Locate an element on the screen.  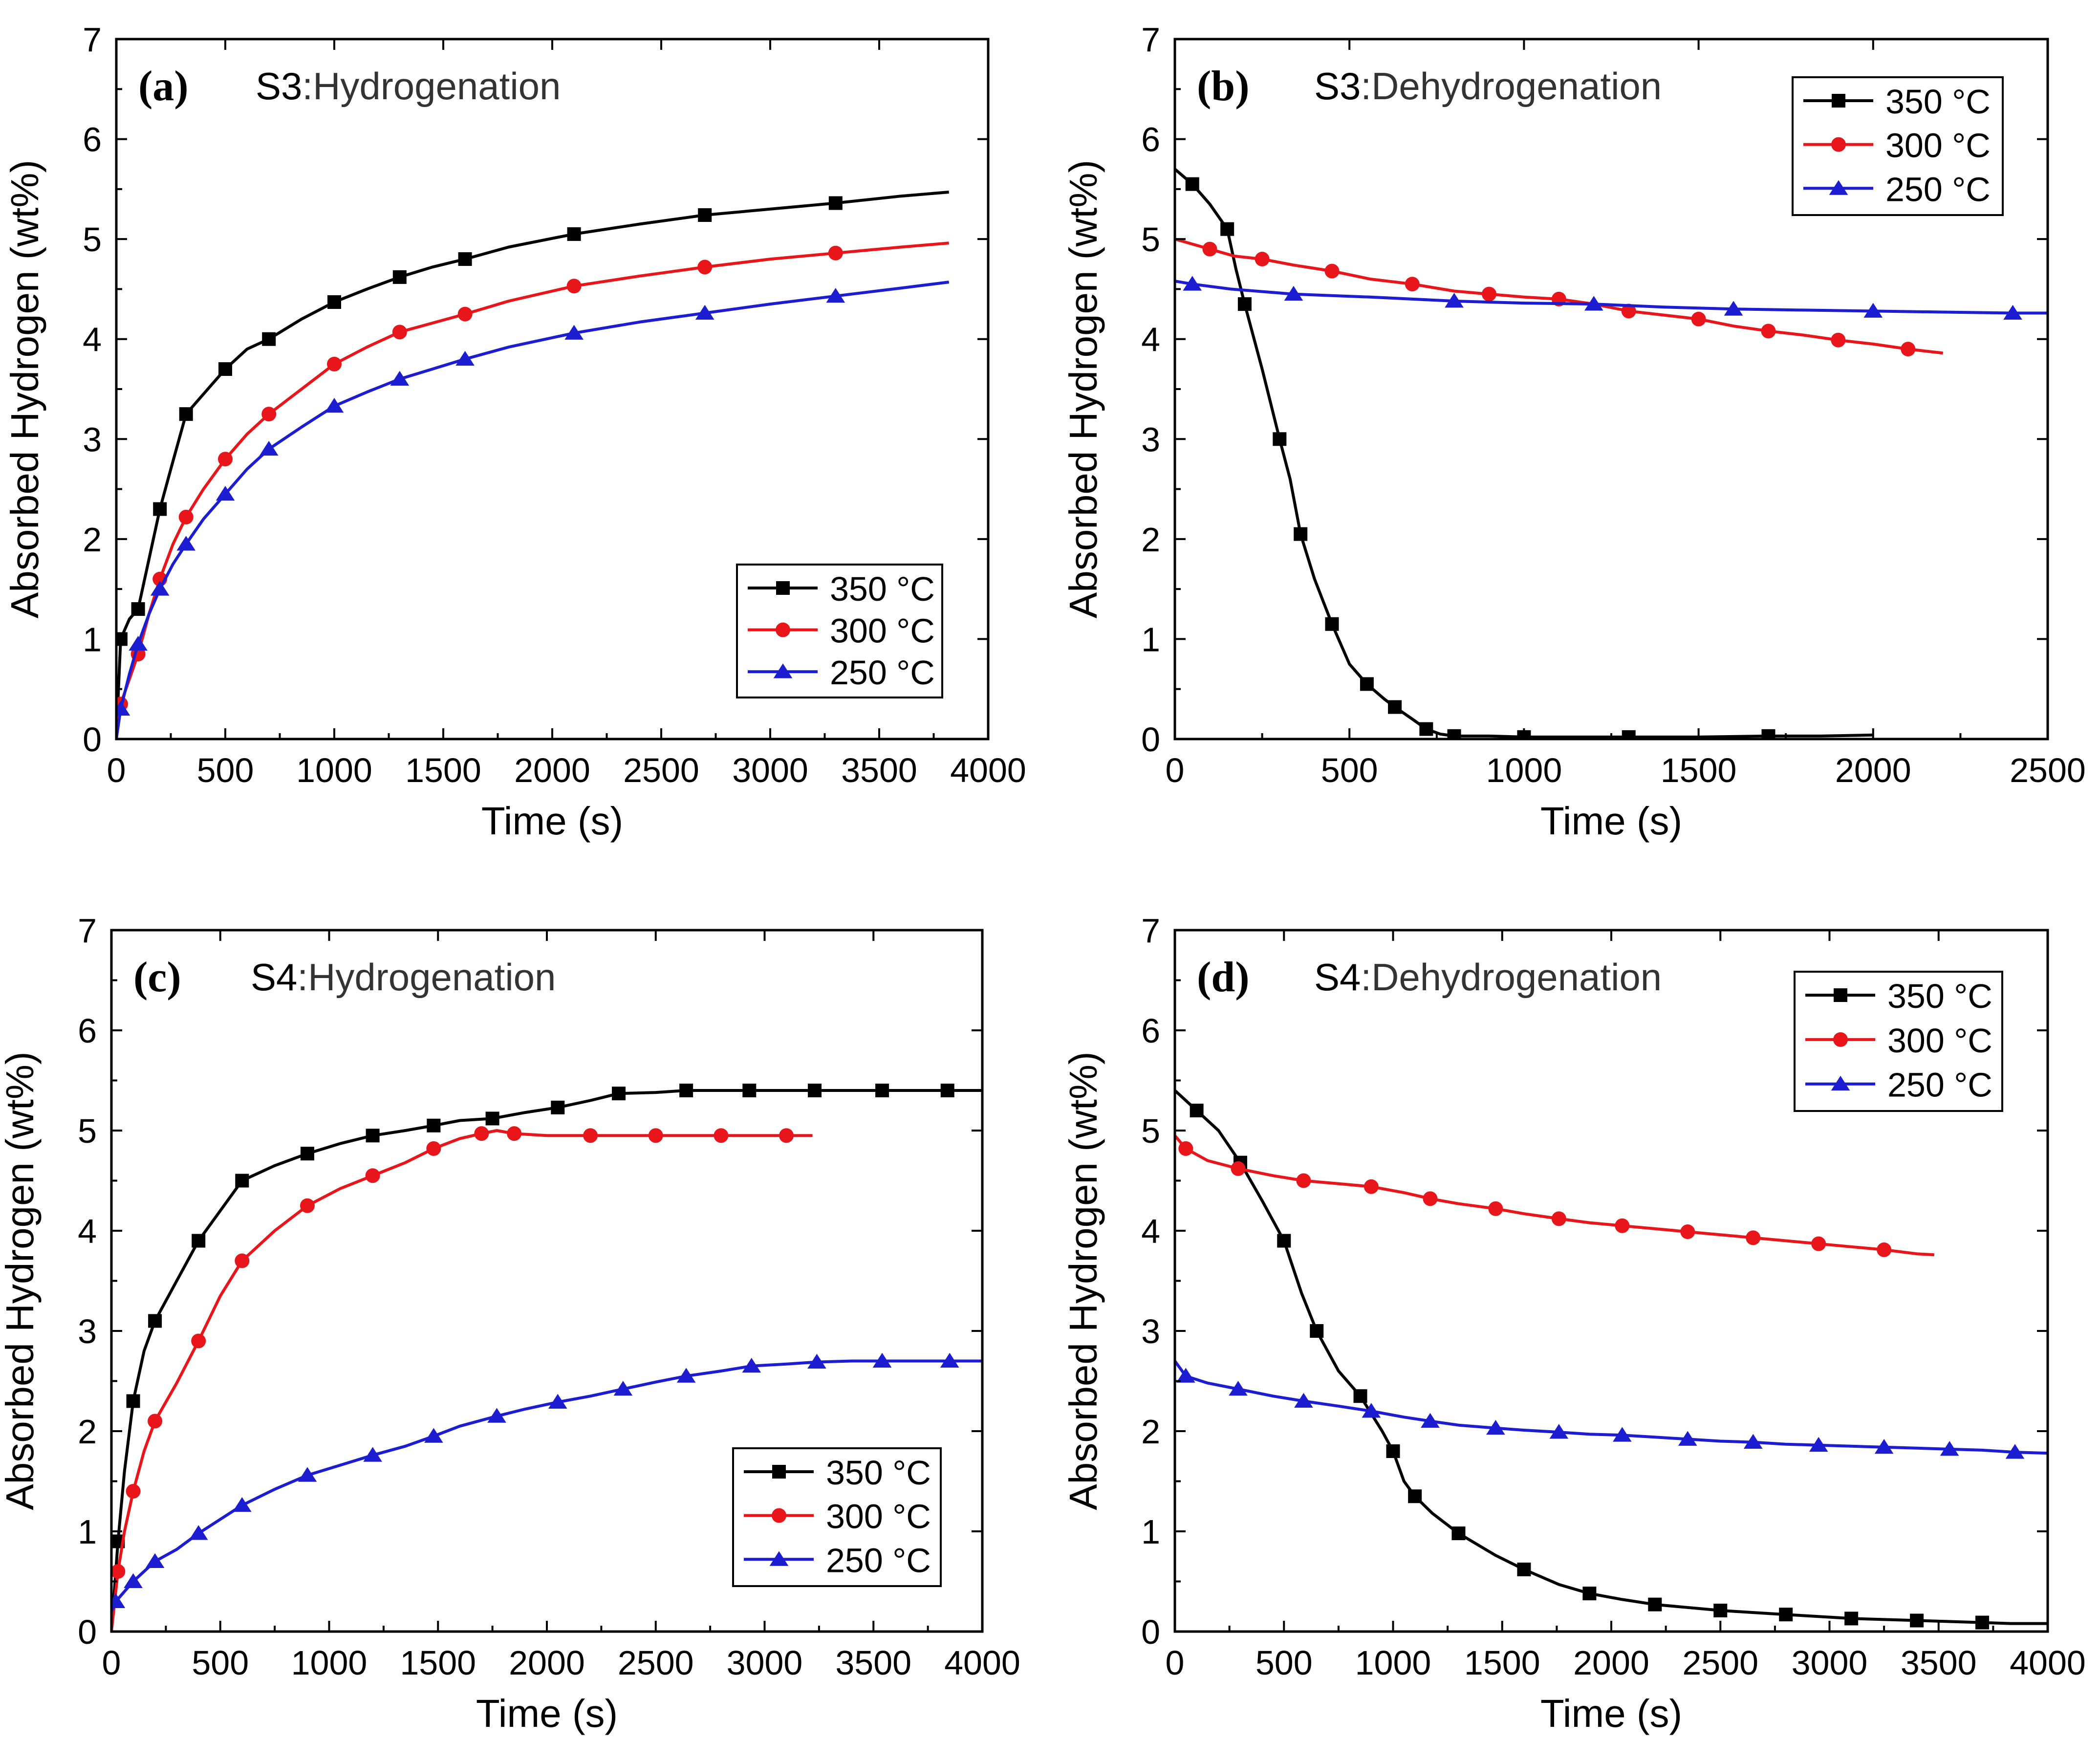
y-tick-label: 7 is located at coordinates (92, 40).